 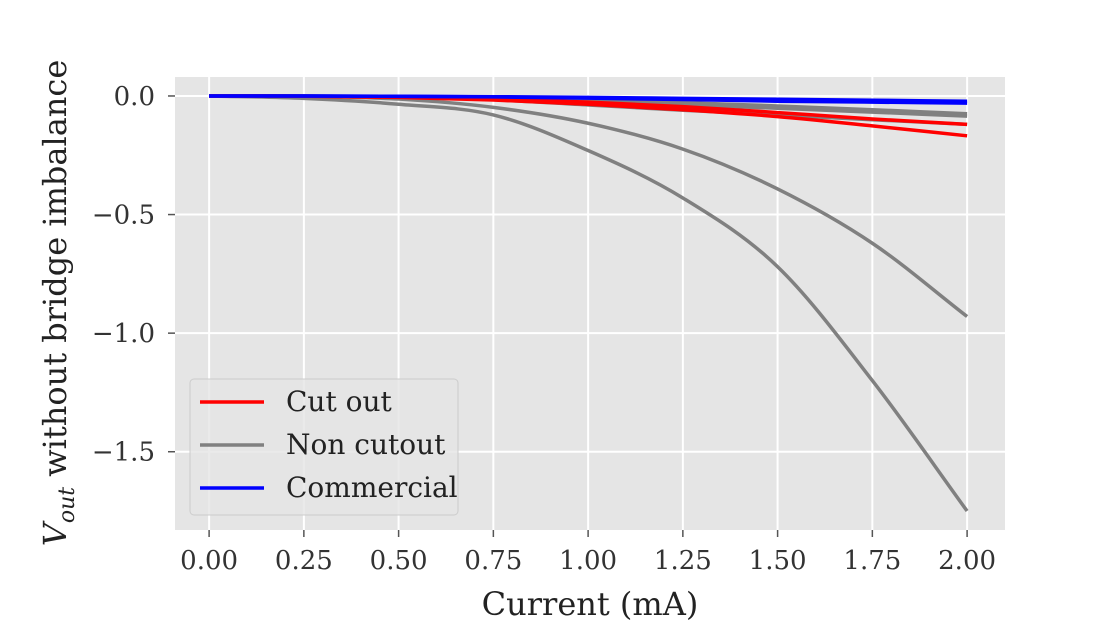 I want to click on legend-items: Cut out Non cutout Commercial, so click(x=329, y=444).